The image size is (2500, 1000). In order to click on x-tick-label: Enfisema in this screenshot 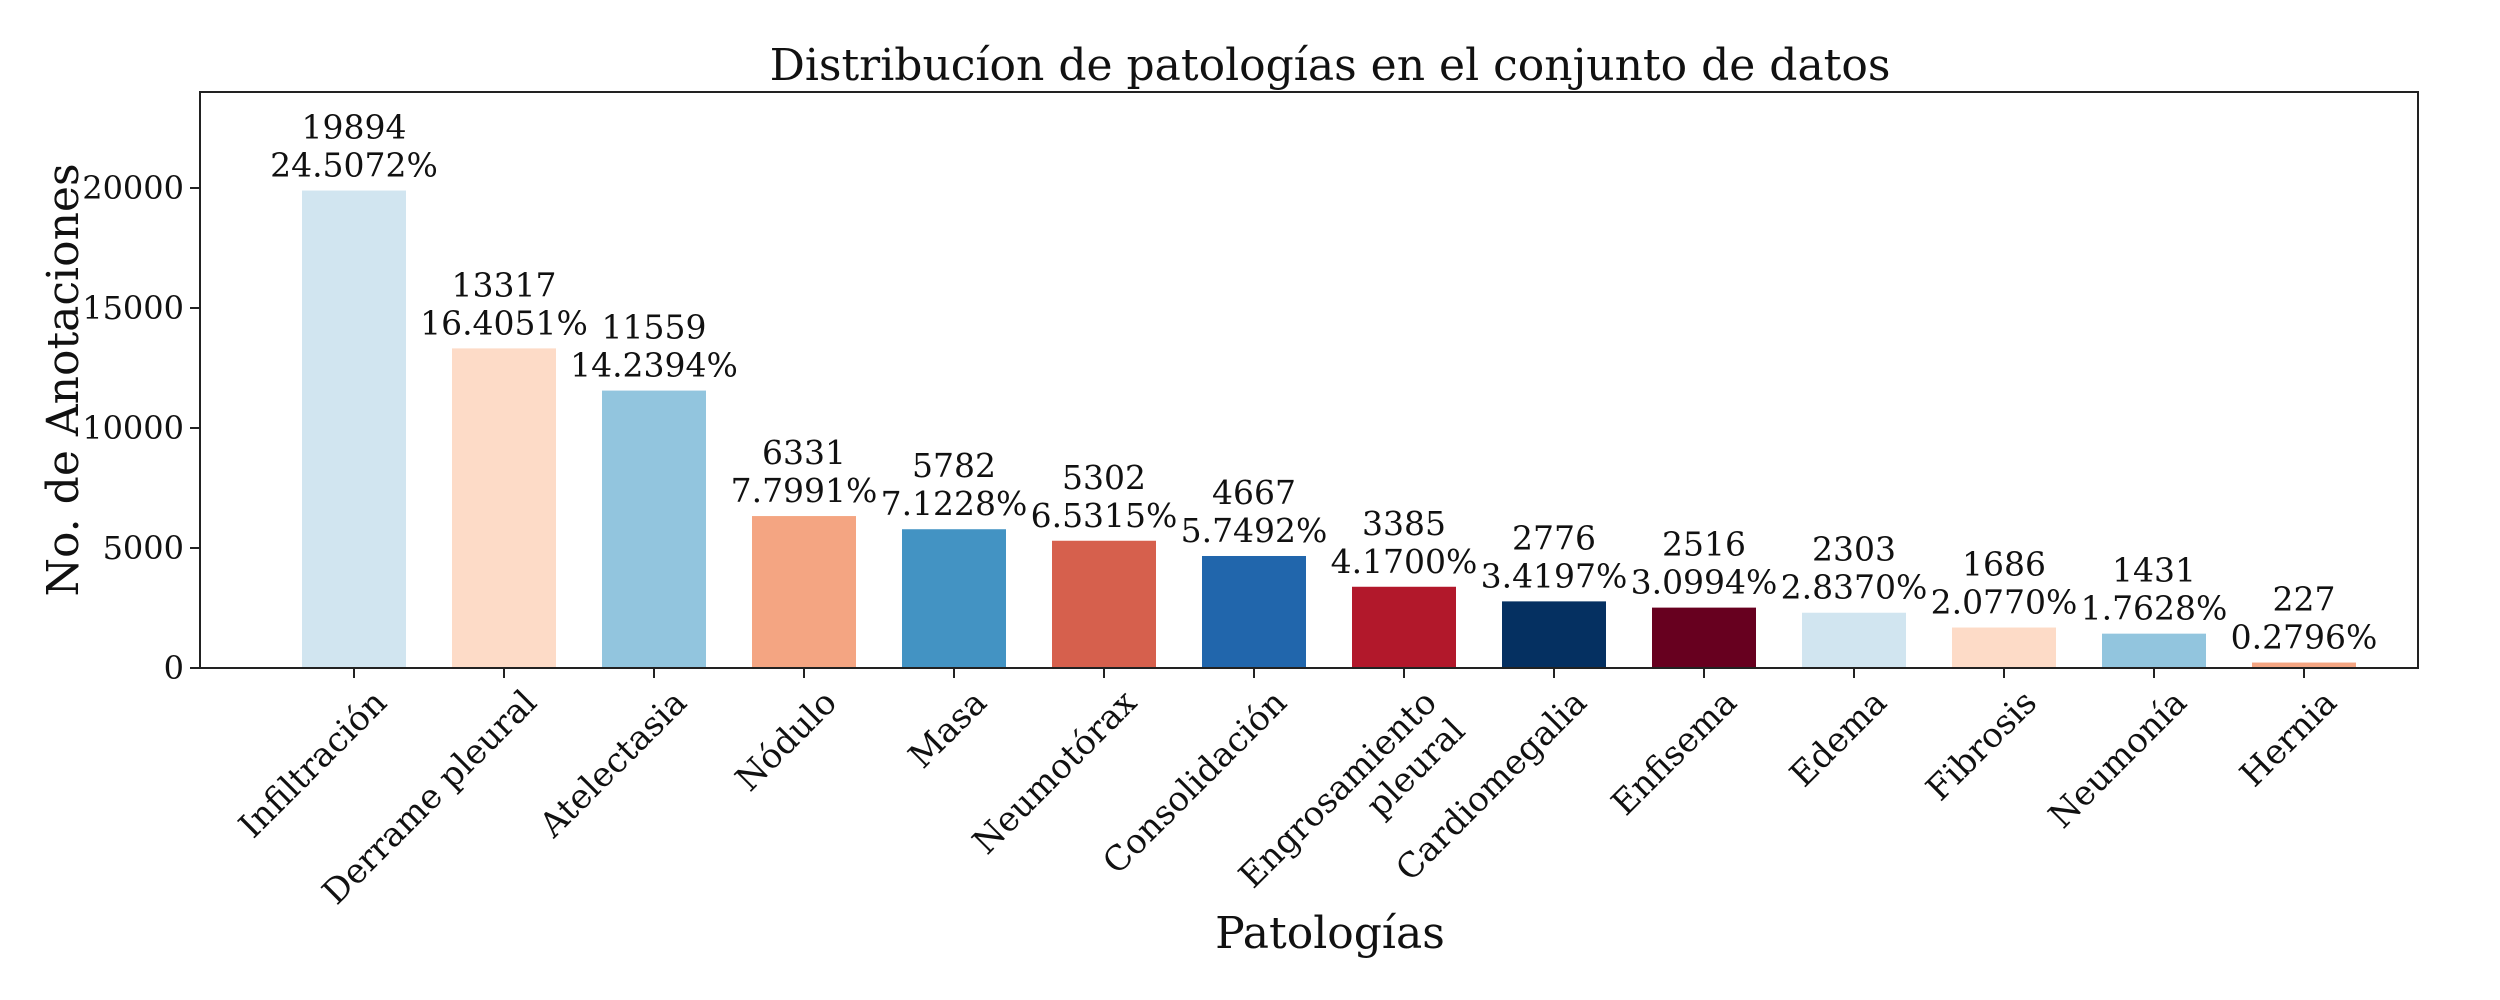, I will do `click(1674, 753)`.